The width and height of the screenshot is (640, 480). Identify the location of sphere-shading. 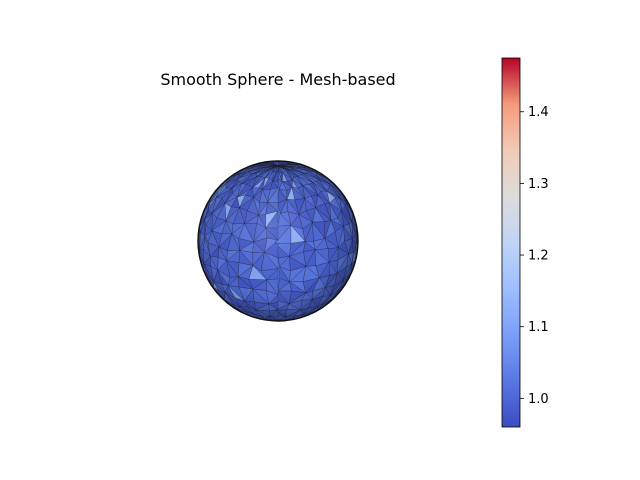
(278, 241).